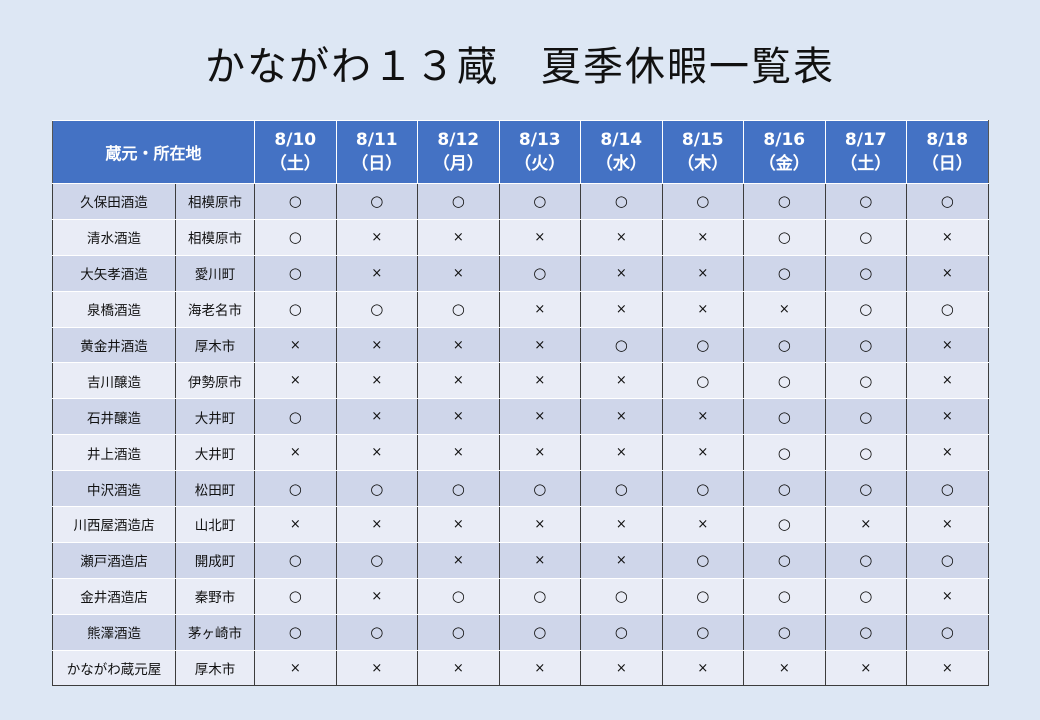 This screenshot has width=1040, height=720. I want to click on brewery-name: 吉川醸造, so click(114, 381).